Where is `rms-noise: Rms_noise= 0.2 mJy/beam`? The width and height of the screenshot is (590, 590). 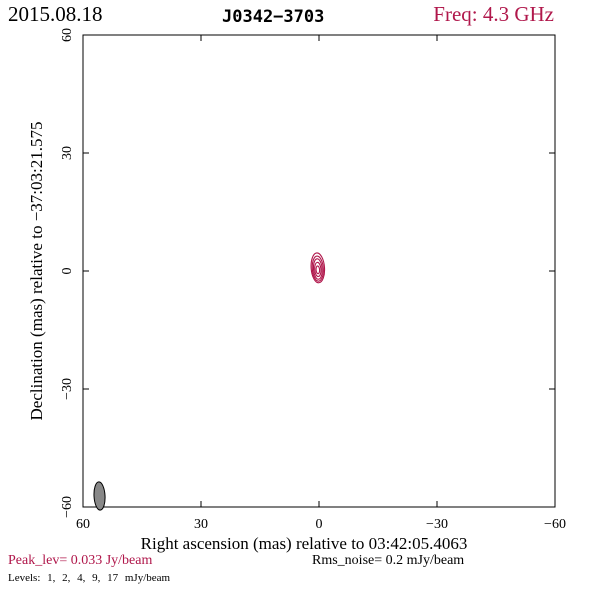
rms-noise: Rms_noise= 0.2 mJy/beam is located at coordinates (388, 560).